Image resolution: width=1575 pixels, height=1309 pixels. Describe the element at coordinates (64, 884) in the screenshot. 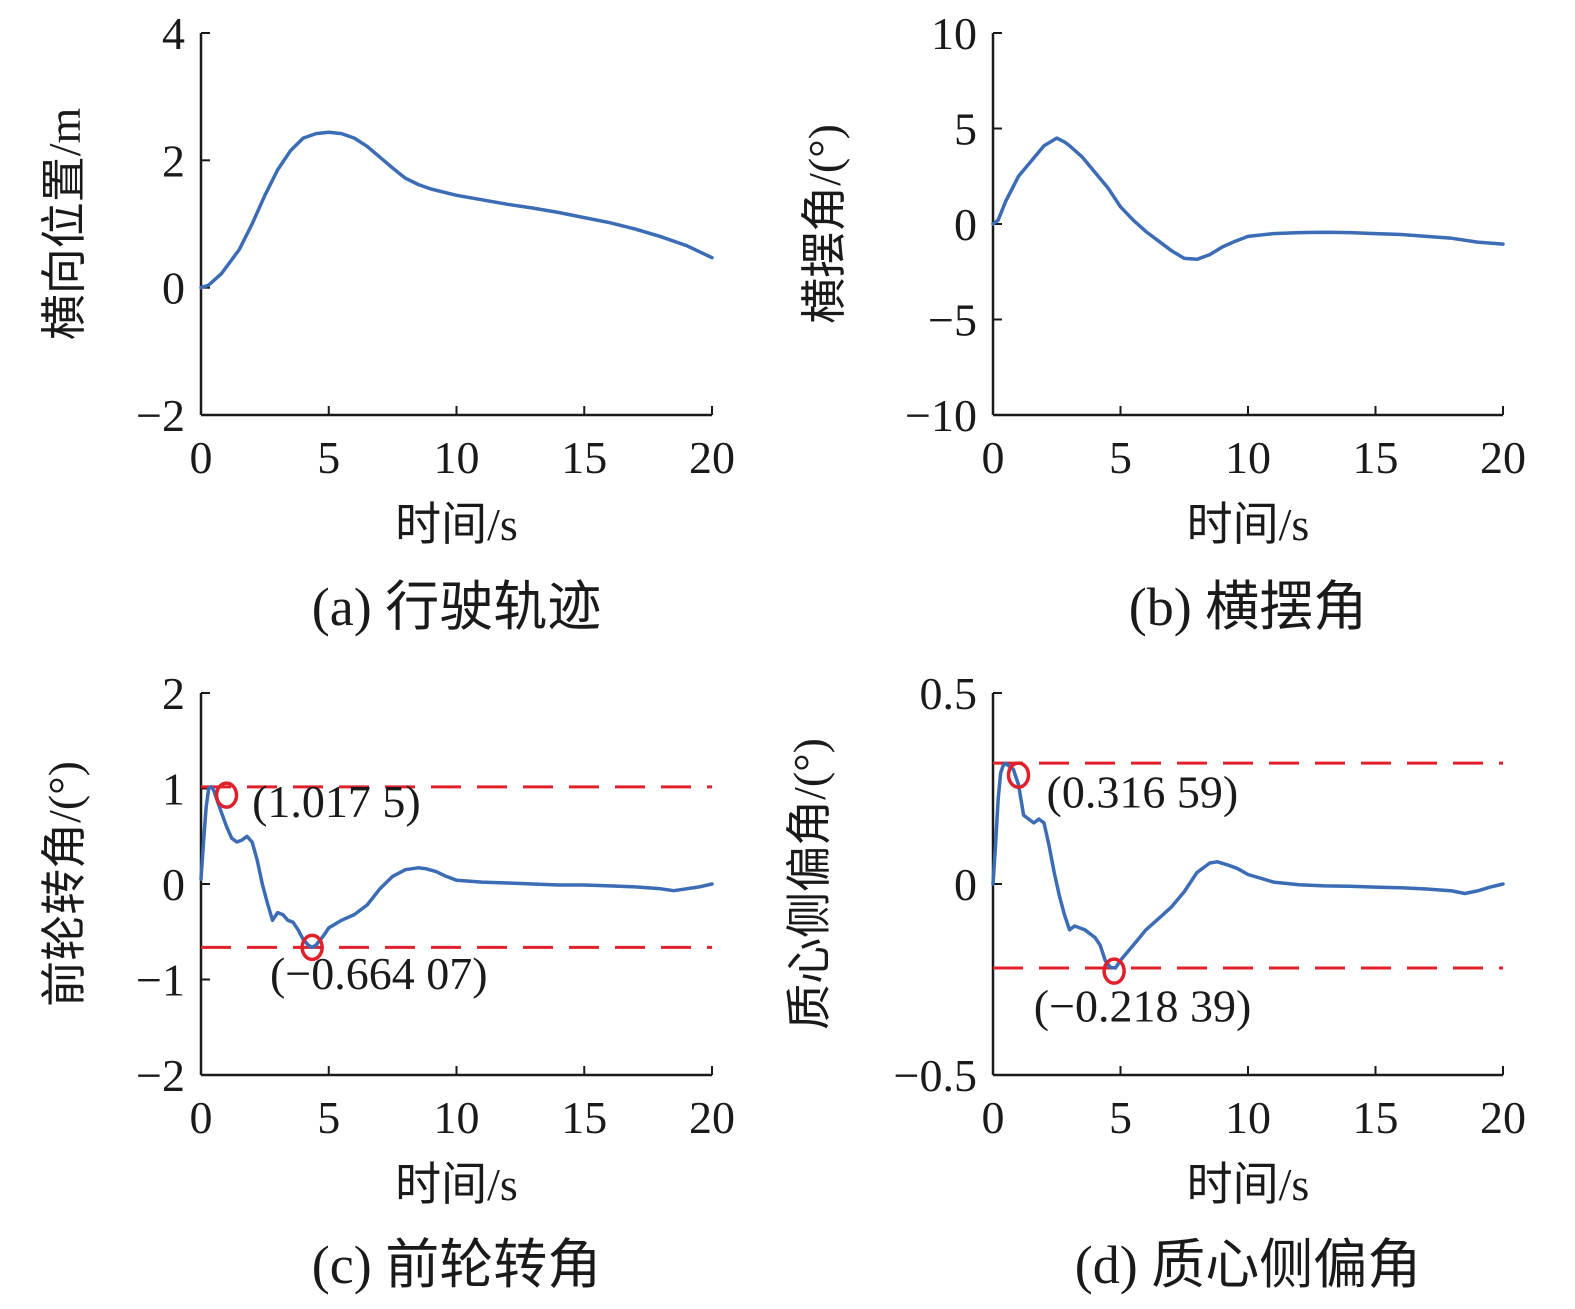

I see `y-axis-label: 前轮转角/(°)` at that location.